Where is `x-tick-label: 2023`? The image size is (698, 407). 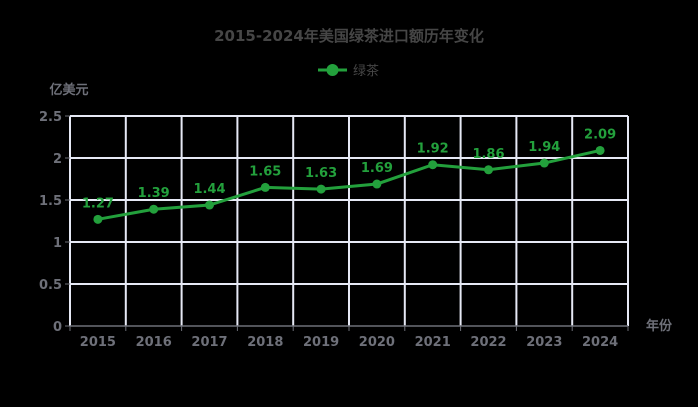
x-tick-label: 2023 is located at coordinates (544, 342).